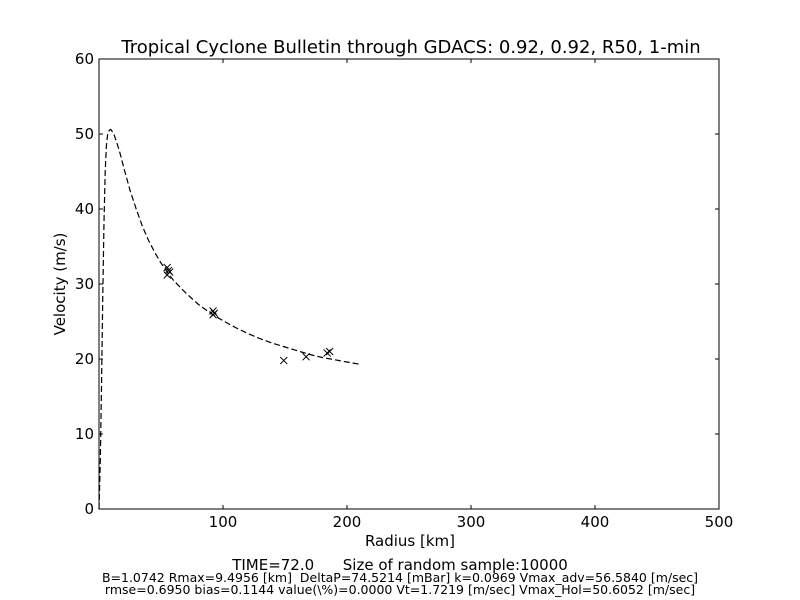 This screenshot has width=800, height=600. I want to click on x-tick-label: 300, so click(471, 522).